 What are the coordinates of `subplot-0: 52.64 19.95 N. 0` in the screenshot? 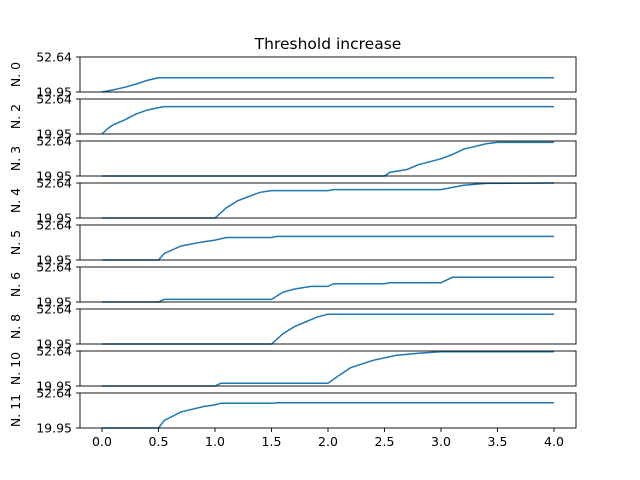 It's located at (292, 75).